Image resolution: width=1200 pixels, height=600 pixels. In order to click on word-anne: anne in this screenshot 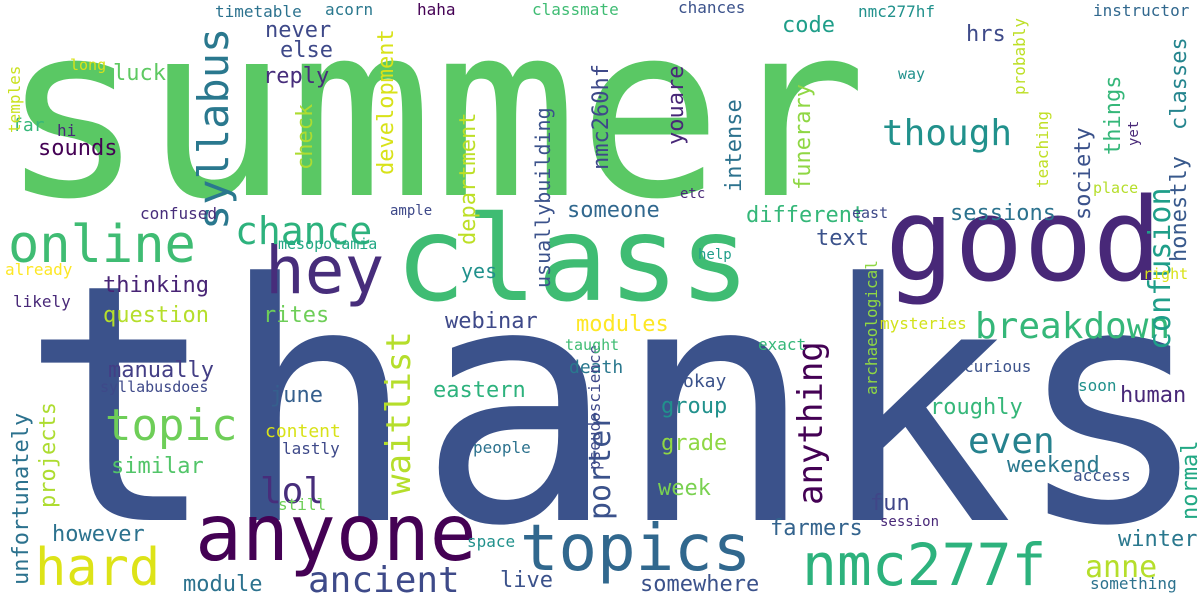, I will do `click(1121, 567)`.